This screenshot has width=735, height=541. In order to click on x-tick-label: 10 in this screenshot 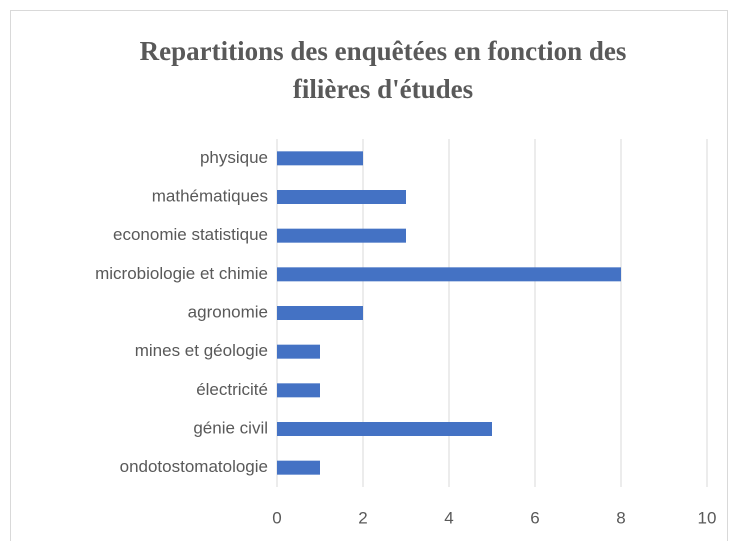, I will do `click(707, 517)`.